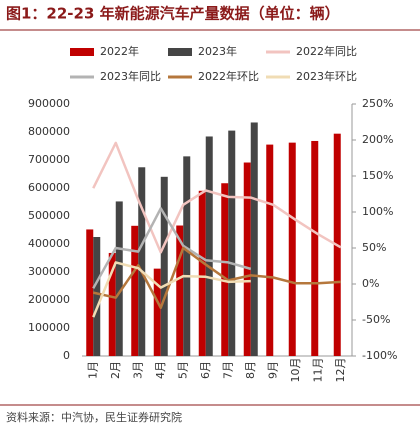 This screenshot has width=420, height=433. Describe the element at coordinates (115, 370) in the screenshot. I see `x-tick-label: 2月` at that location.